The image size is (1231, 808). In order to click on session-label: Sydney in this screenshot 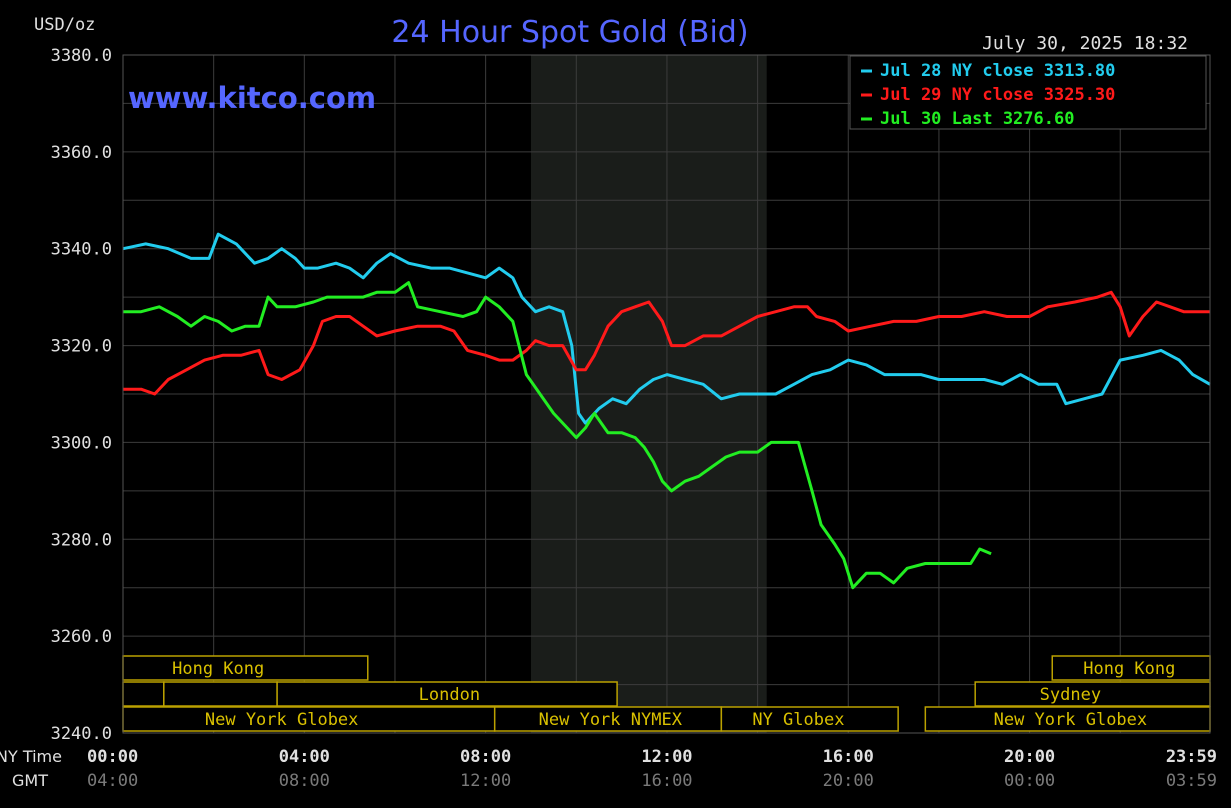, I will do `click(1070, 695)`.